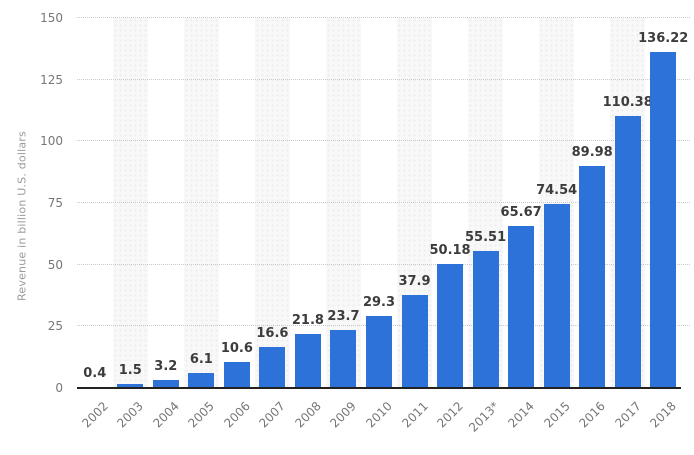  What do you see at coordinates (236, 375) in the screenshot?
I see `bar-2006` at bounding box center [236, 375].